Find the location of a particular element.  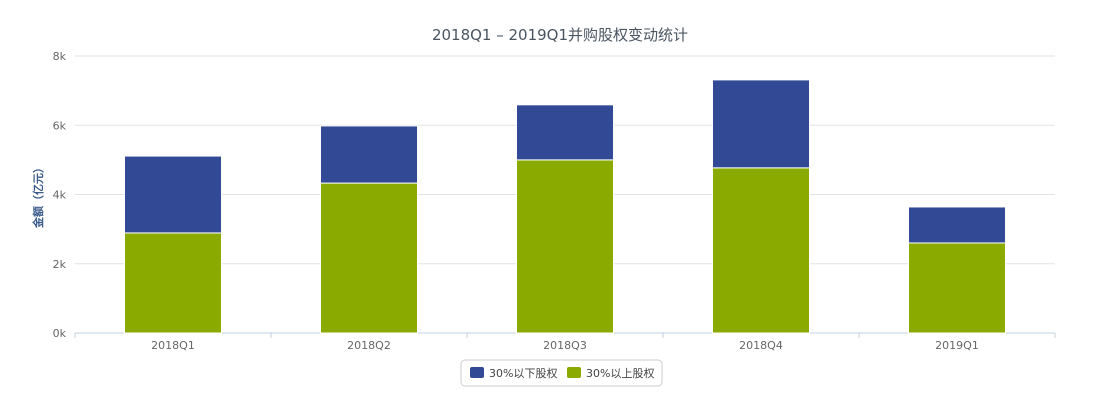

y-tick-label: 0k is located at coordinates (60, 333).